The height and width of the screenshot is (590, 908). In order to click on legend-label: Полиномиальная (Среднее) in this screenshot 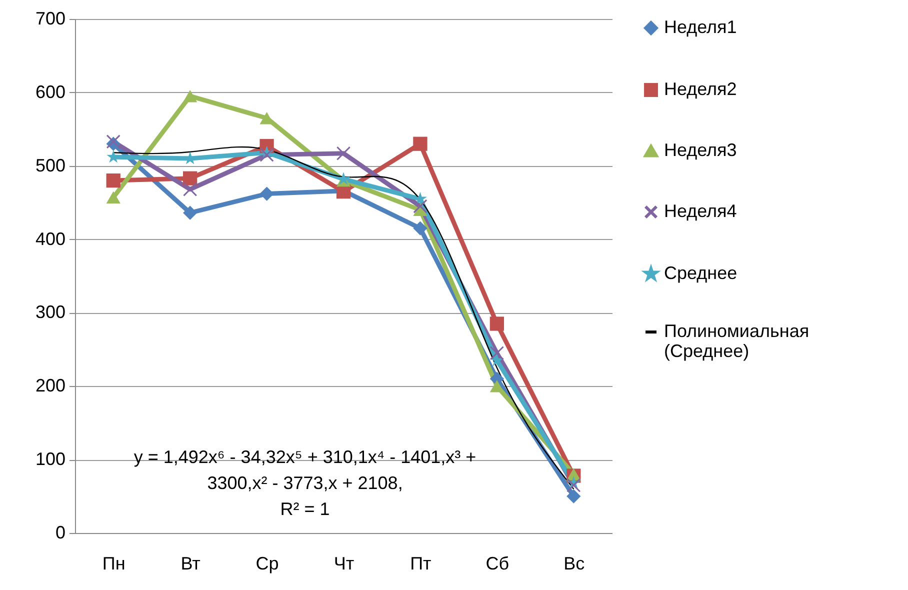, I will do `click(737, 341)`.